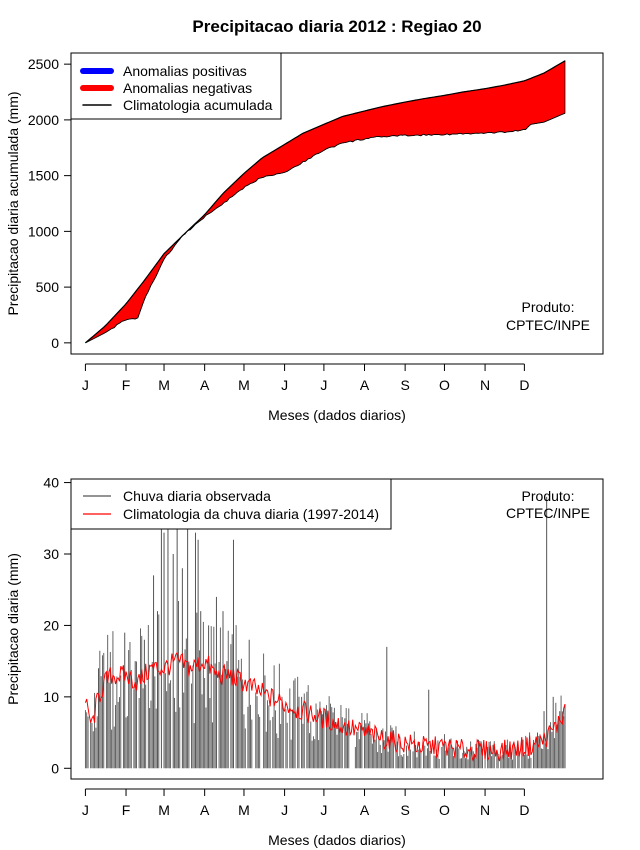 The width and height of the screenshot is (640, 850). Describe the element at coordinates (198, 105) in the screenshot. I see `legend-climatology-label: Climatologia acumulada` at that location.